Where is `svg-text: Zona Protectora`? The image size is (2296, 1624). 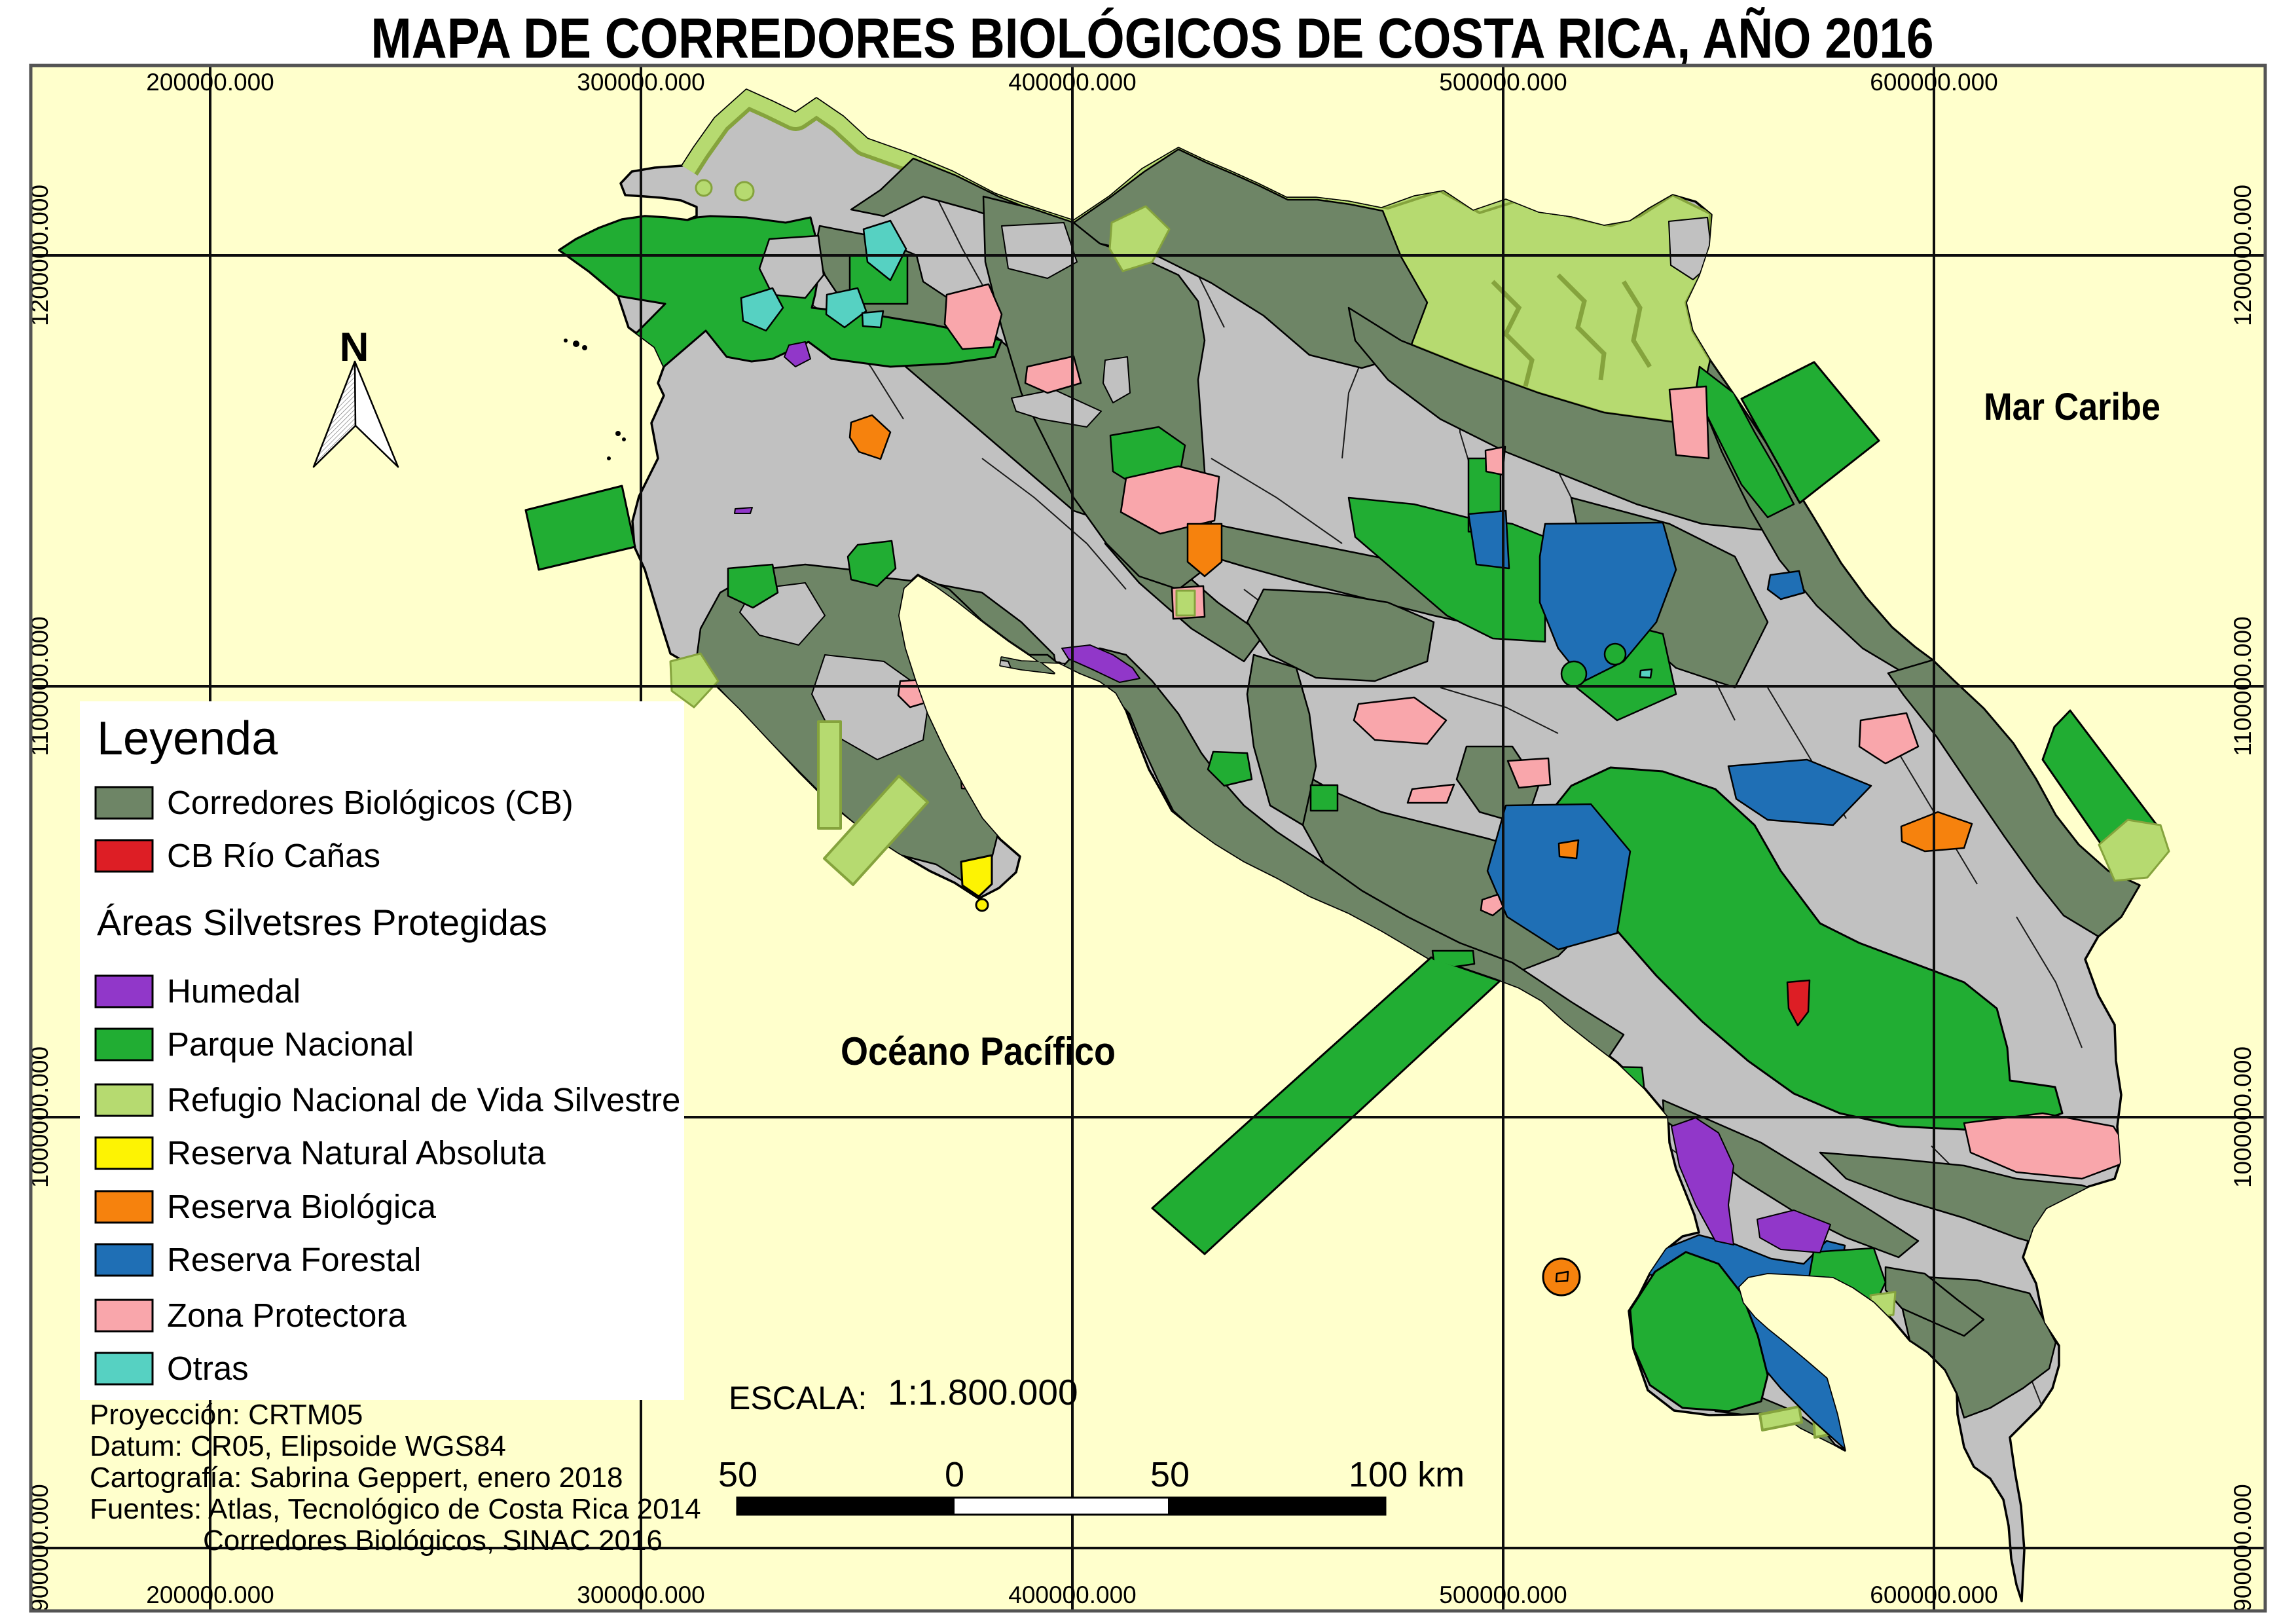 svg-text: Zona Protectora is located at coordinates (287, 1315).